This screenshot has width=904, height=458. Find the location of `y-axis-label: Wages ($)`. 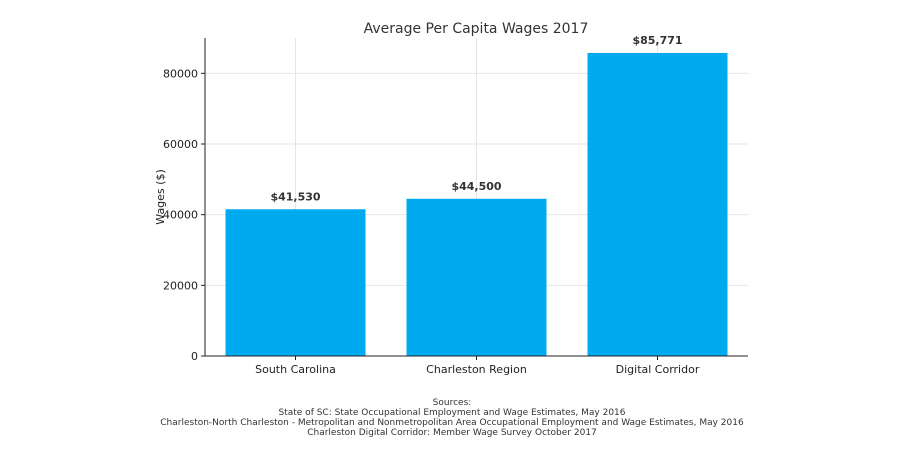

y-axis-label: Wages ($) is located at coordinates (160, 196).